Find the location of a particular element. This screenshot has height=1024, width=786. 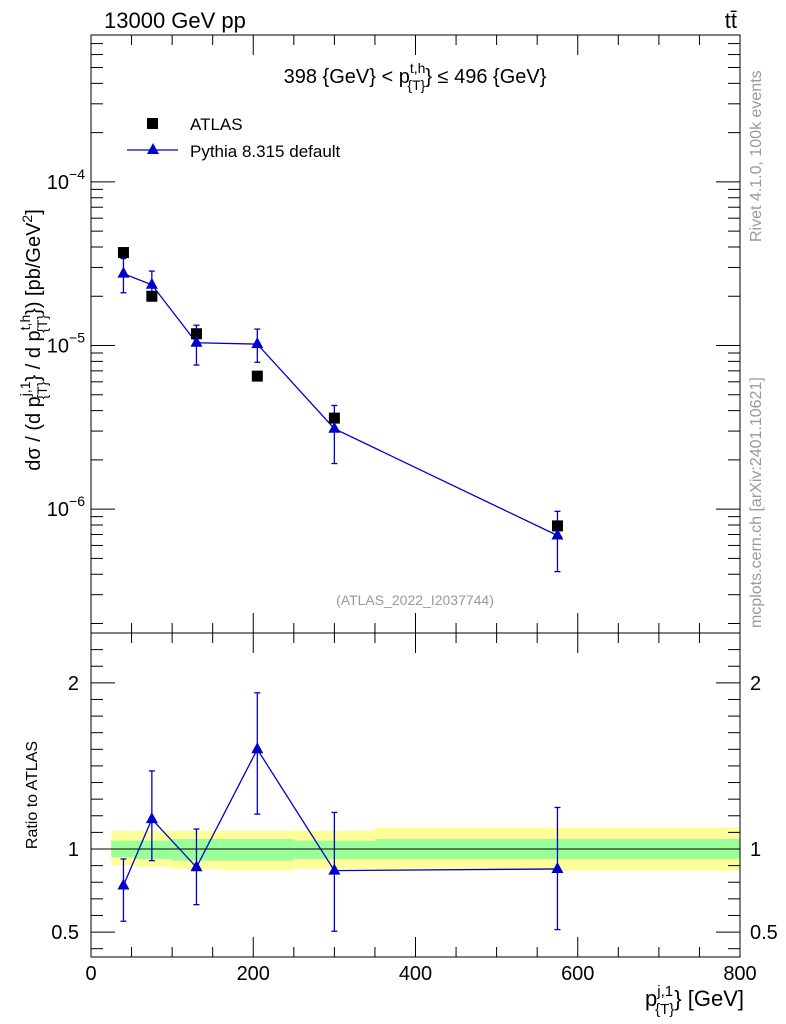

x-axis-label: pj,1 {T}} [GeV] is located at coordinates (694, 1000).